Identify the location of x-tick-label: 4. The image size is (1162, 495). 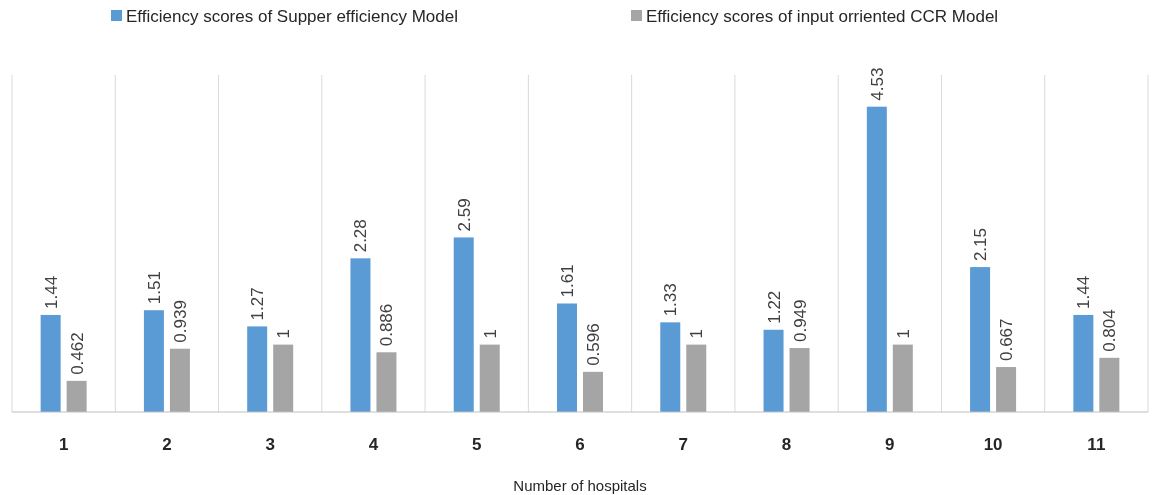
(373, 444).